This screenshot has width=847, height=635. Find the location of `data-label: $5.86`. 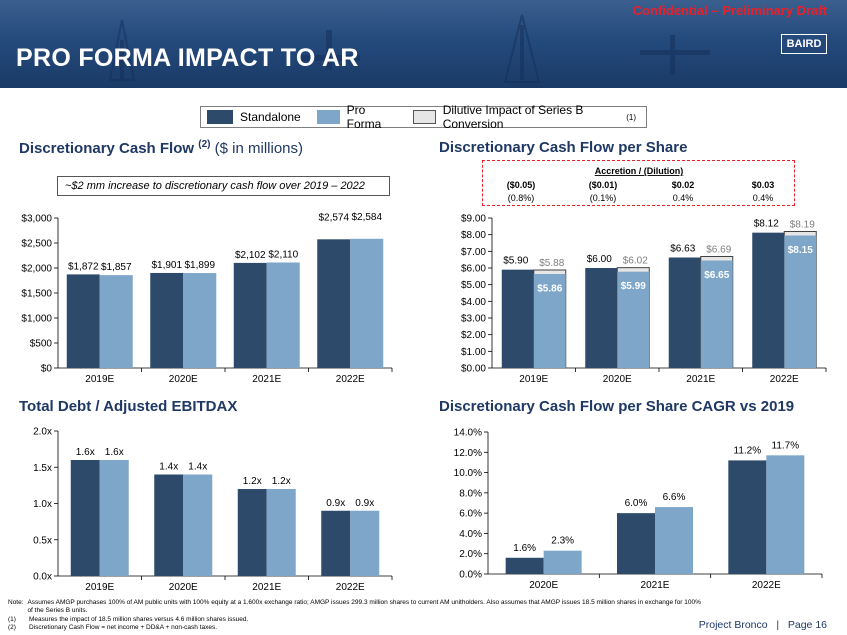

data-label: $5.86 is located at coordinates (549, 288).